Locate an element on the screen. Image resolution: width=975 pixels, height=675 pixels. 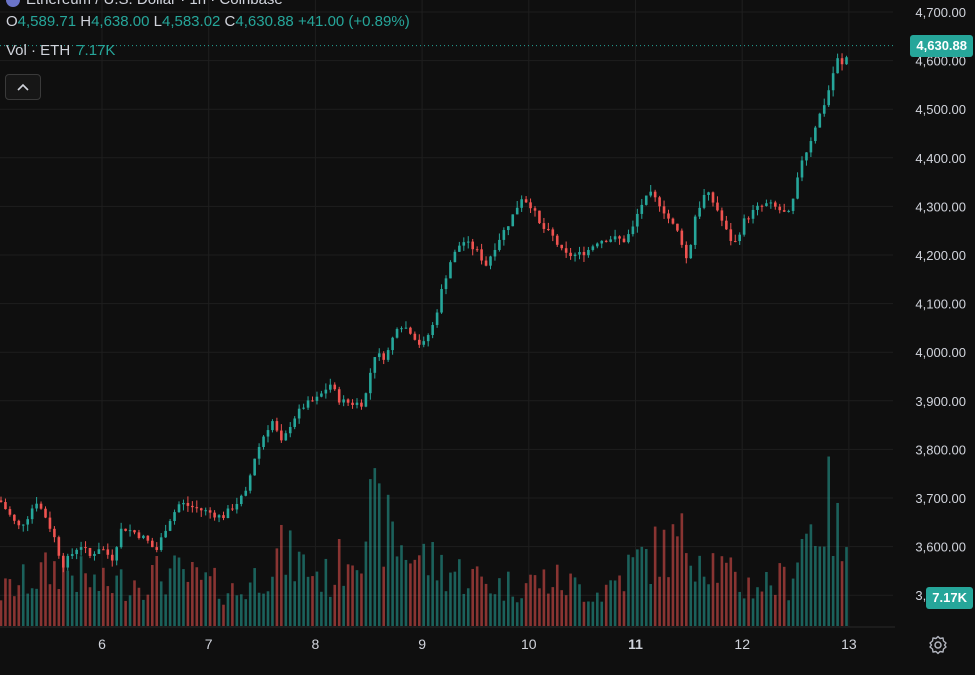
time-axis: 6 7 8 9 10 11 12 13 is located at coordinates (477, 644).